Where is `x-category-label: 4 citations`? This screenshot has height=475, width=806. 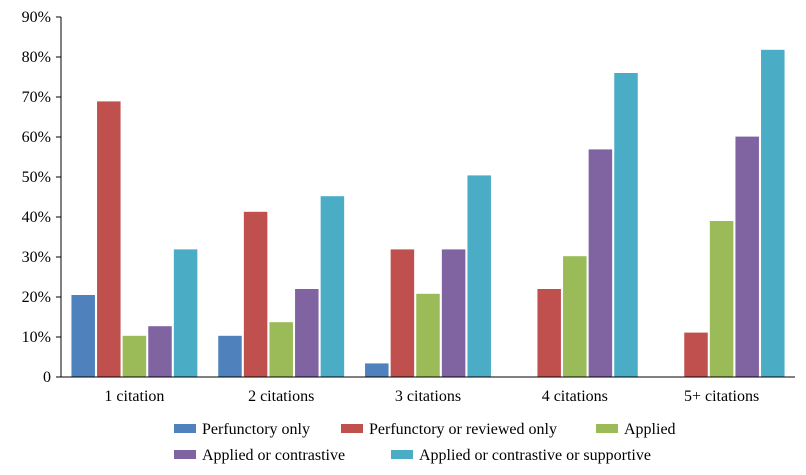 x-category-label: 4 citations is located at coordinates (575, 396).